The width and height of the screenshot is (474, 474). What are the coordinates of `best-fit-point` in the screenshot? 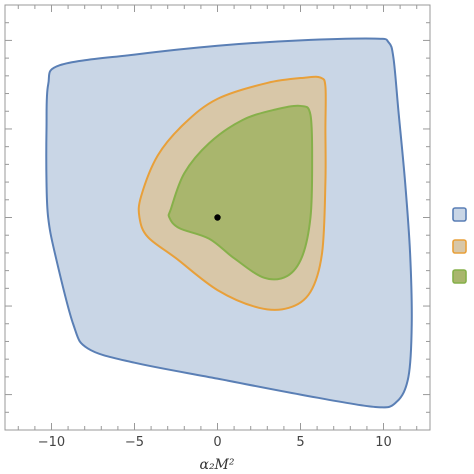 It's located at (217, 217).